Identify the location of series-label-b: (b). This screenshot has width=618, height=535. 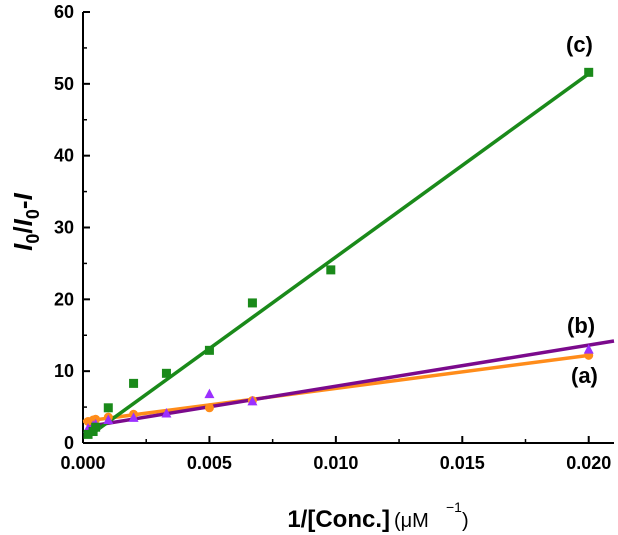
(581, 325).